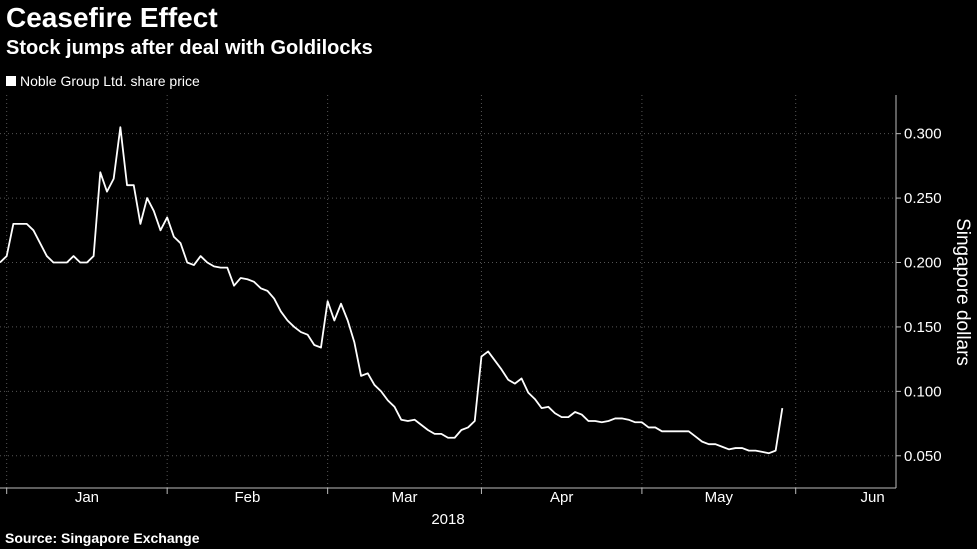 This screenshot has height=549, width=977. I want to click on x-tick-label: Mar, so click(405, 497).